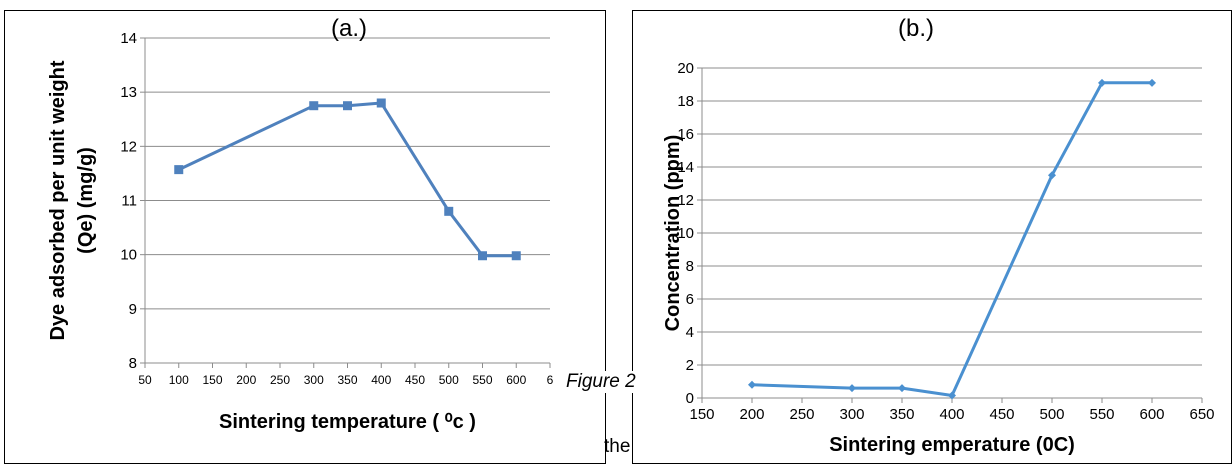 The height and width of the screenshot is (464, 1232). I want to click on y-tick-label: 6, so click(690, 299).